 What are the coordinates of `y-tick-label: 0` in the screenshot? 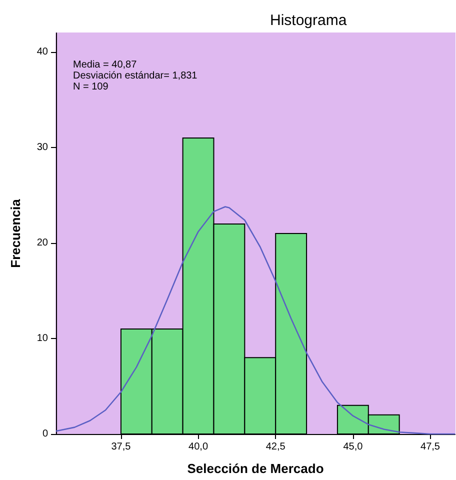 It's located at (45, 434).